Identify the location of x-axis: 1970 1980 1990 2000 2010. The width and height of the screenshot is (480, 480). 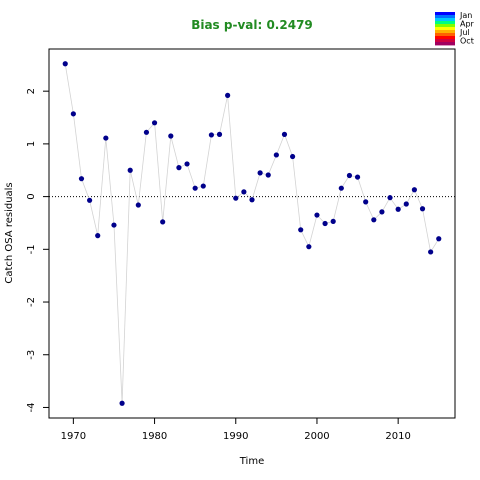
(236, 430).